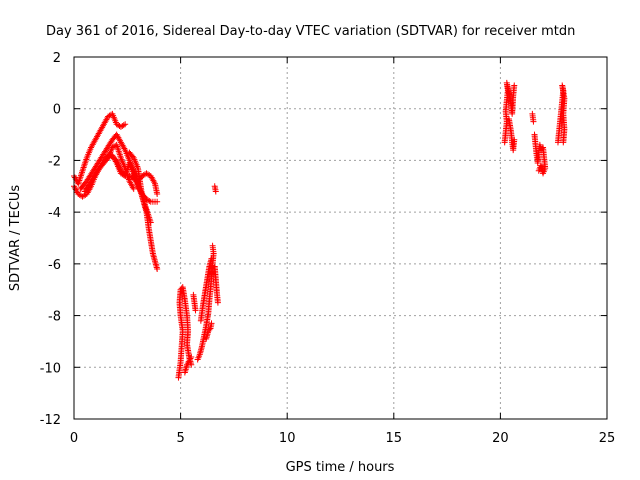 This screenshot has height=480, width=640. Describe the element at coordinates (57, 58) in the screenshot. I see `y-tick-label: 2` at that location.